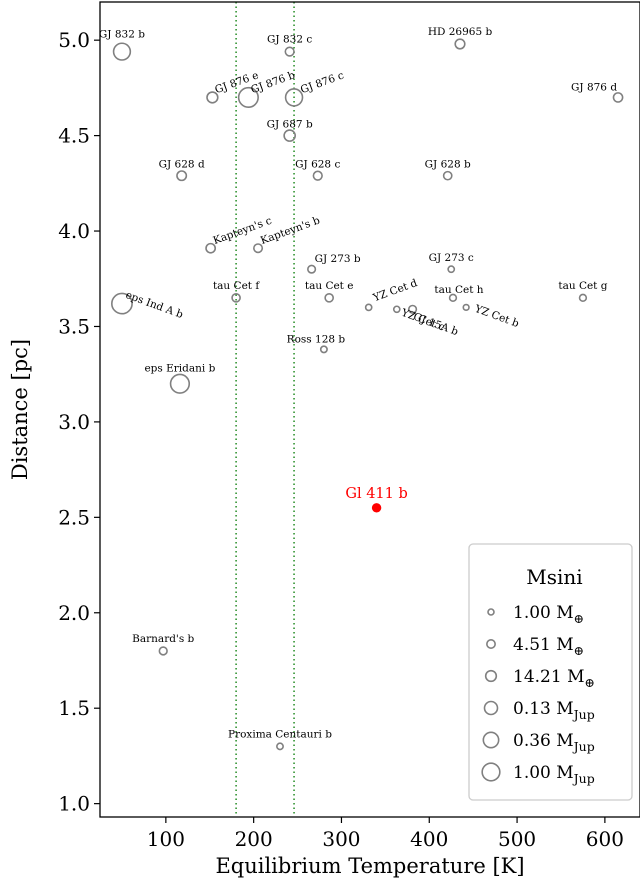 The image size is (640, 892). Describe the element at coordinates (74, 708) in the screenshot. I see `y-tick-label: 1.5` at that location.